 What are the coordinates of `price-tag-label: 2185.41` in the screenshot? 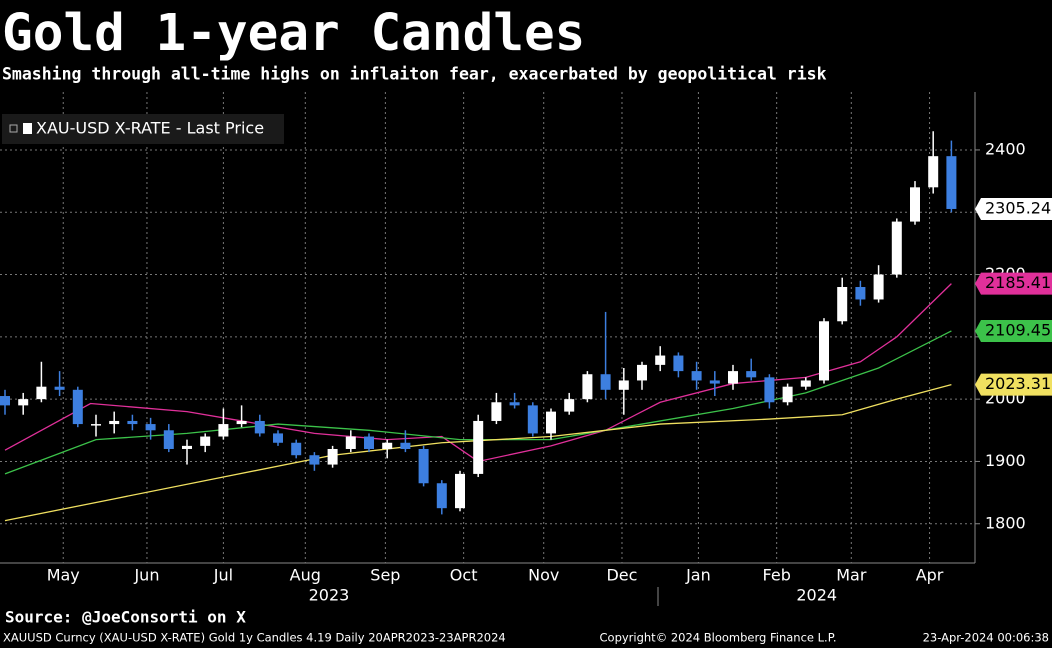 It's located at (1018, 282).